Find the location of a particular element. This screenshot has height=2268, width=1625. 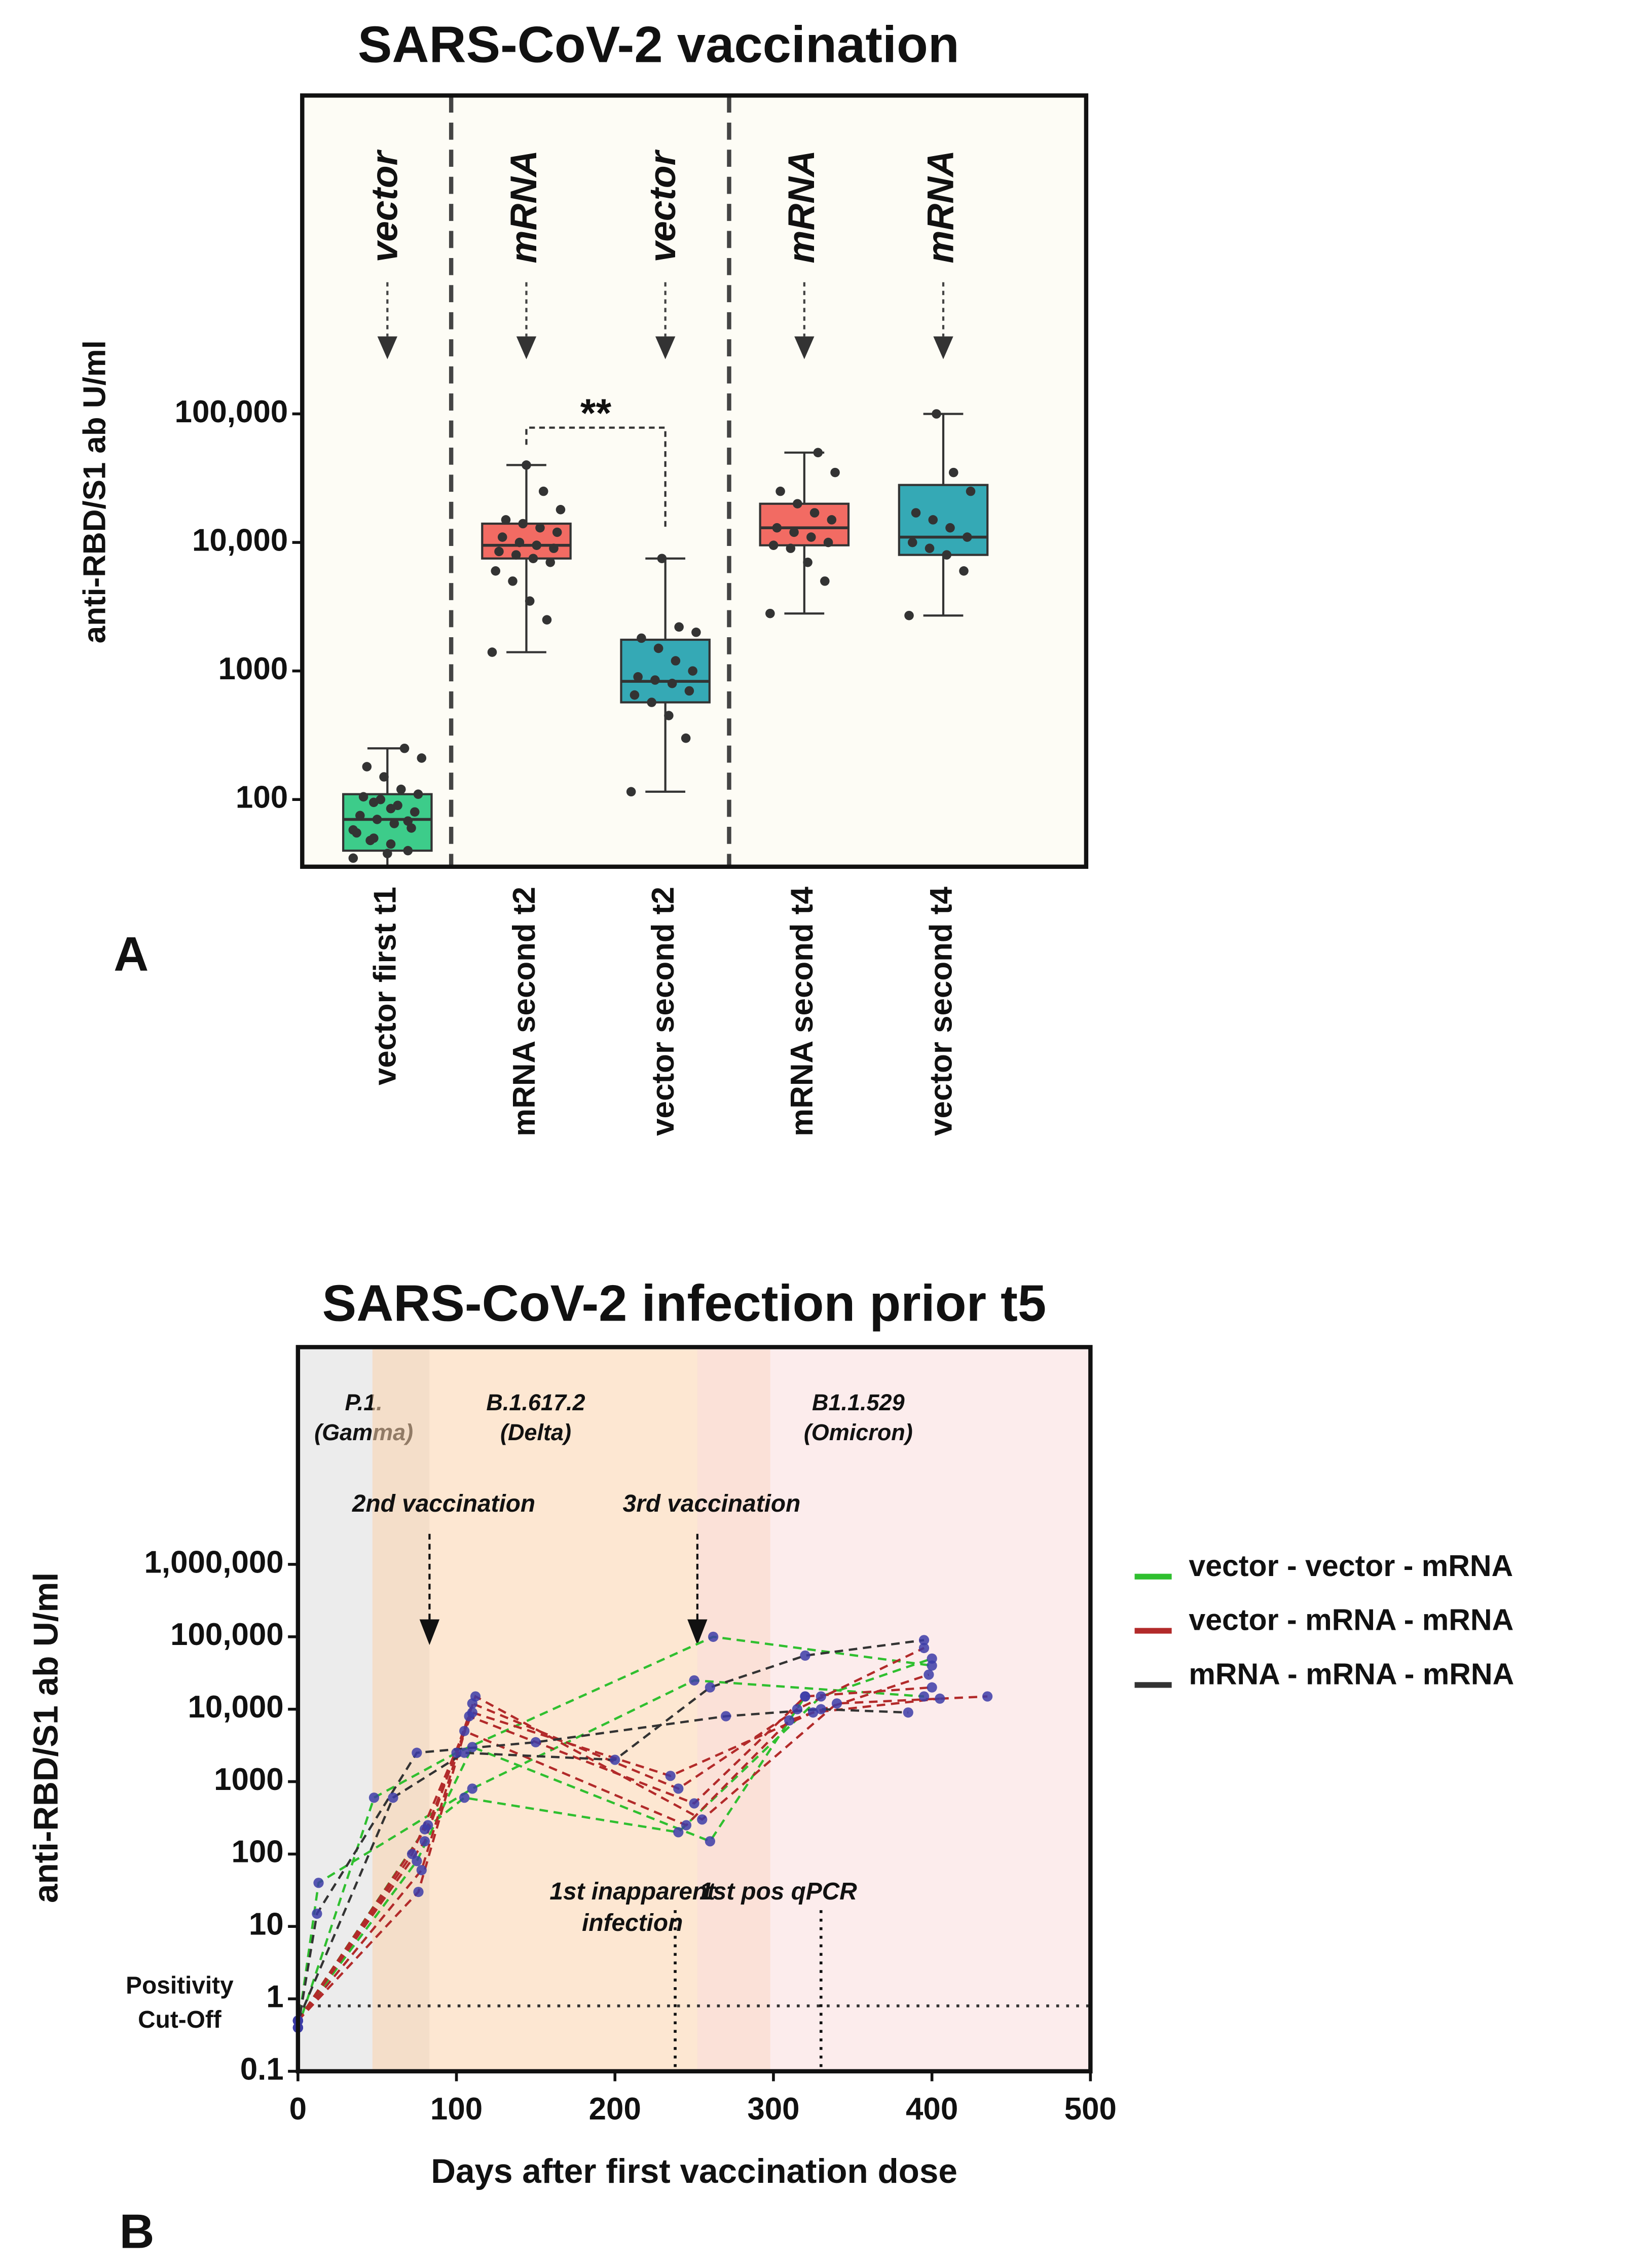

panel-label: B is located at coordinates (137, 2232).